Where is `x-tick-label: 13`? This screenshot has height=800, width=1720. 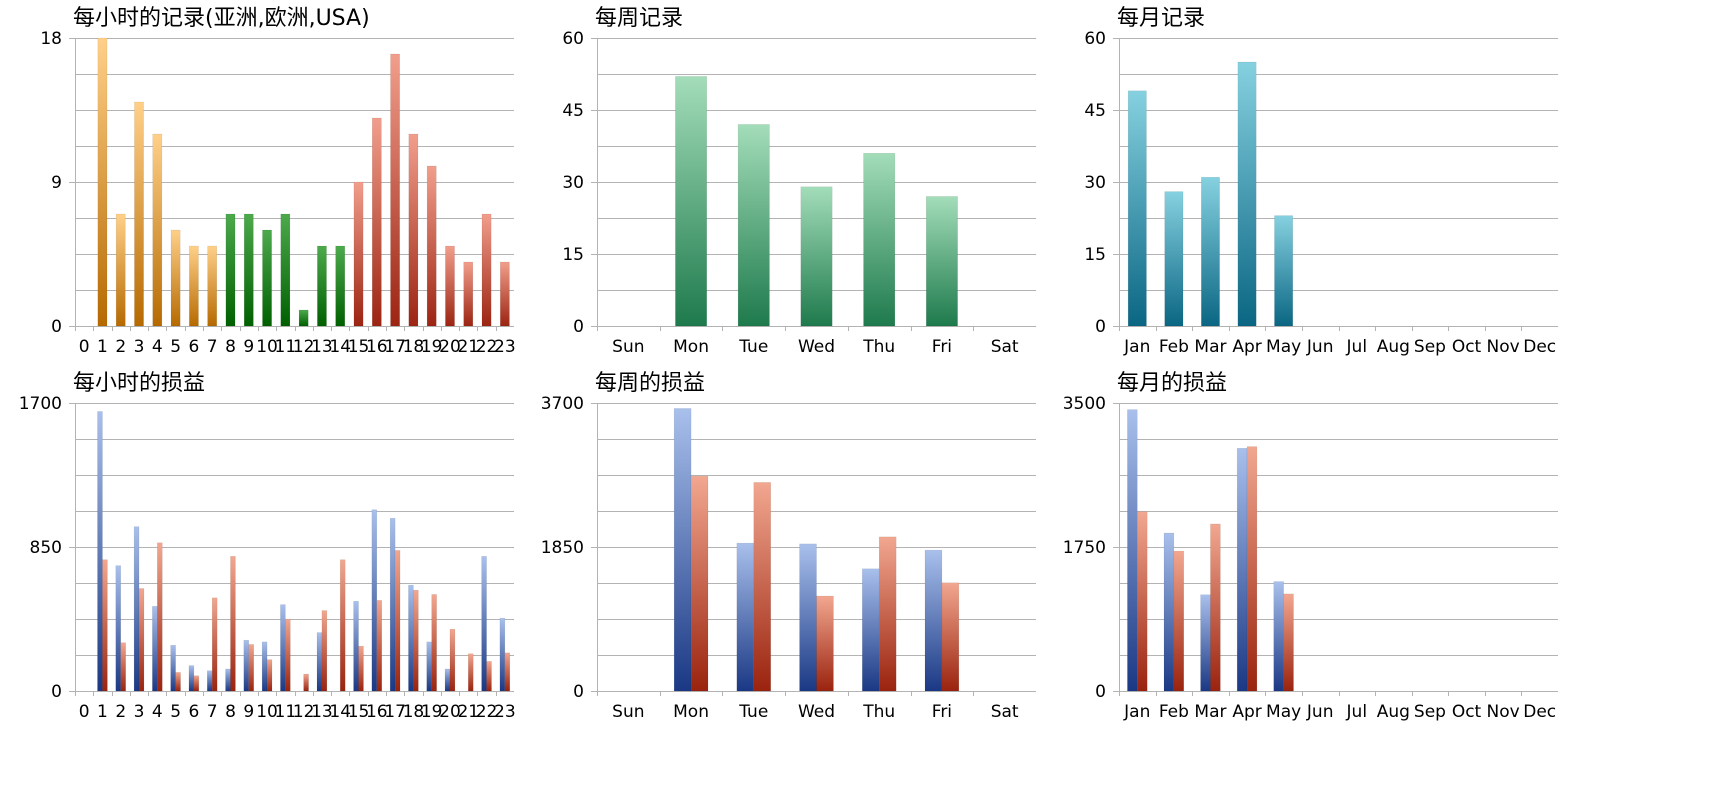 x-tick-label: 13 is located at coordinates (322, 712).